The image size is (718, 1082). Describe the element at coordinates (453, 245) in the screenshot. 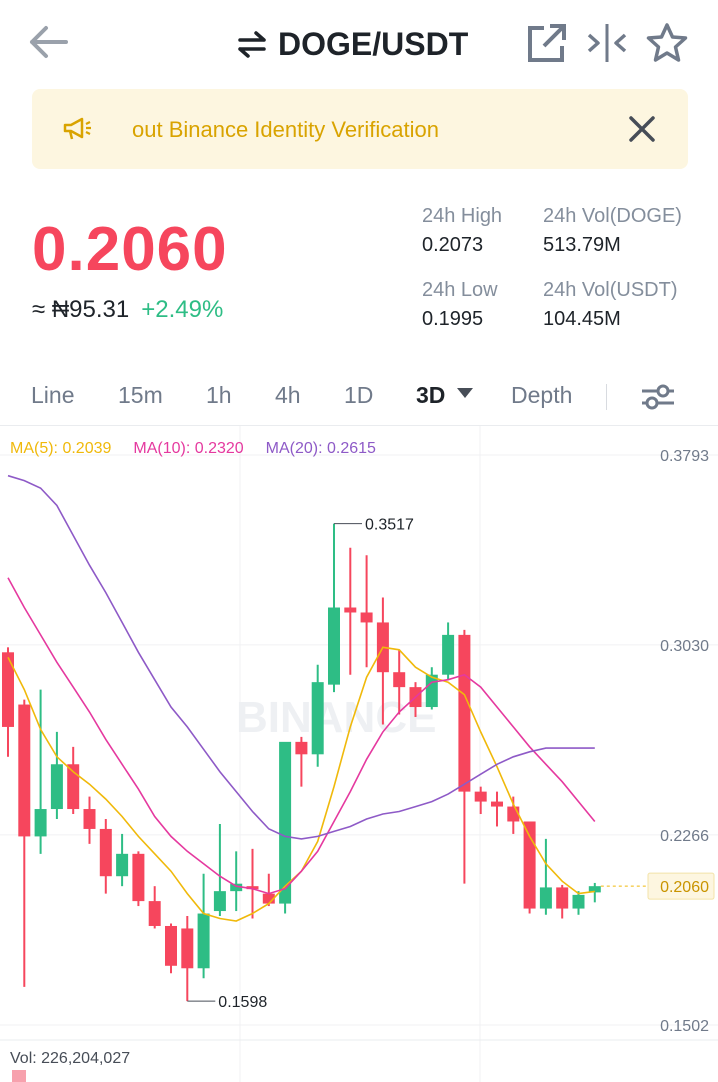

I see `stat-value: 0.2073` at that location.